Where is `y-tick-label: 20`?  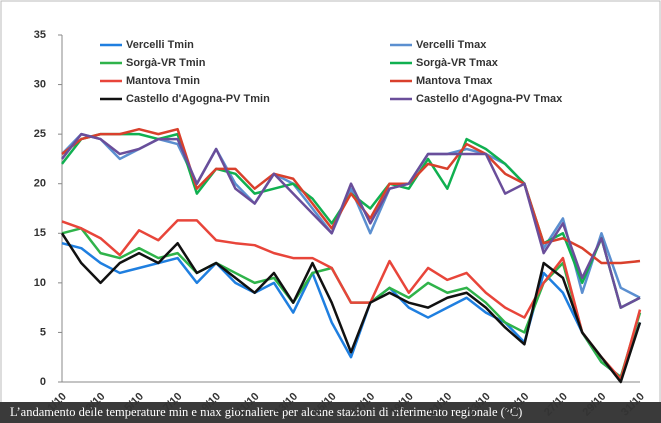 y-tick-label: 20 is located at coordinates (40, 184).